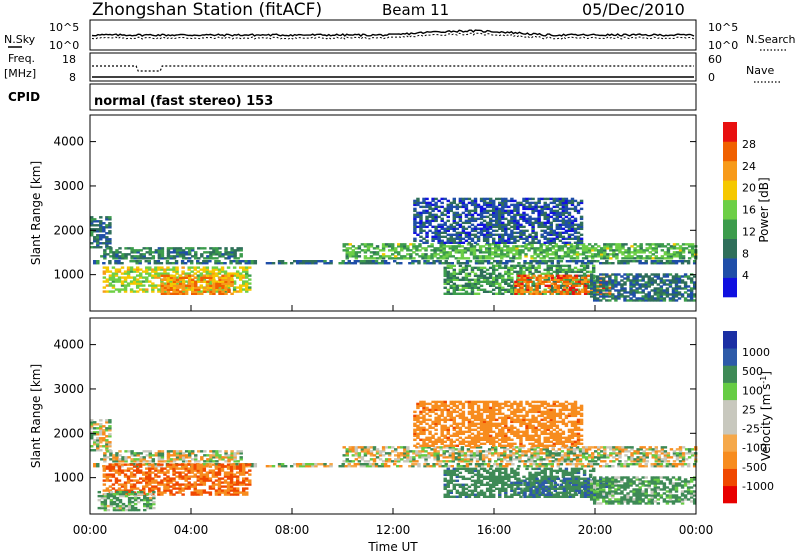 The image size is (800, 554). Describe the element at coordinates (723, 27) in the screenshot. I see `noise-right-tick-high: 10^5` at that location.